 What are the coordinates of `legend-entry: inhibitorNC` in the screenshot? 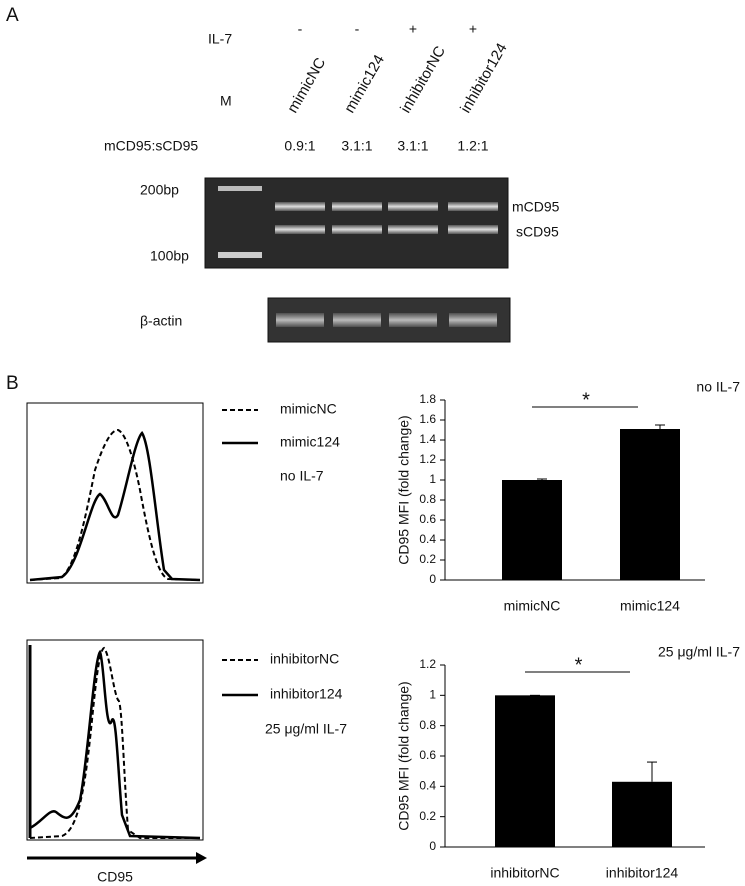 It's located at (304, 659).